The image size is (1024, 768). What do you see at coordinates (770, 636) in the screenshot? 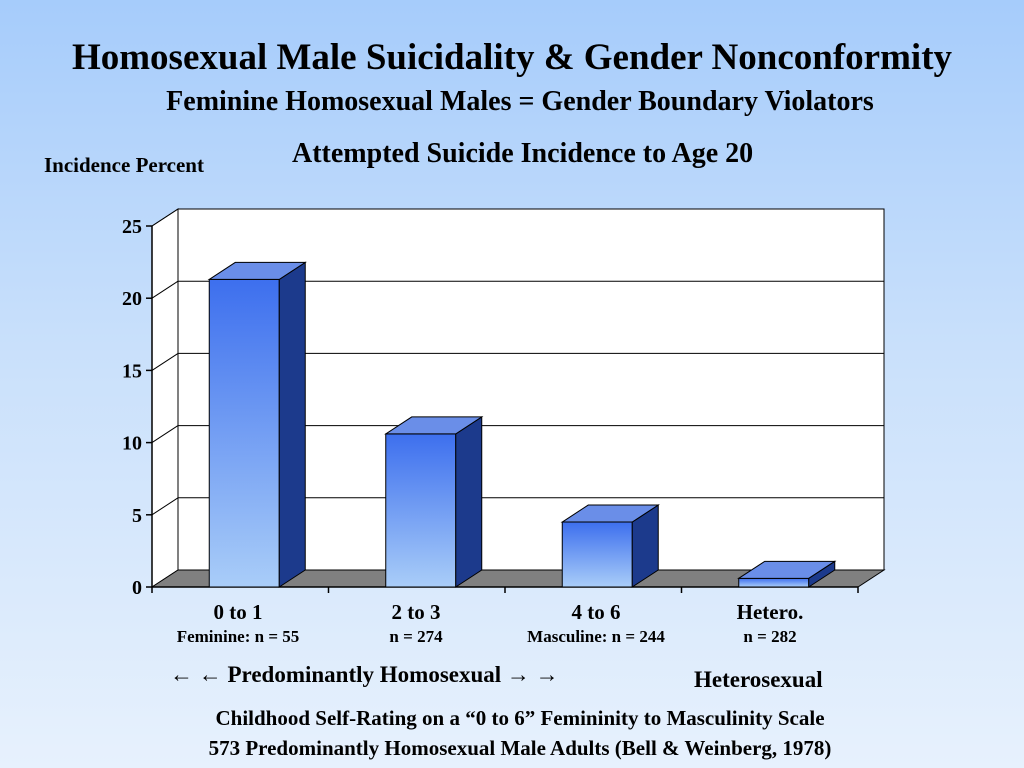
I see `sample-size-label: n = 282` at bounding box center [770, 636].